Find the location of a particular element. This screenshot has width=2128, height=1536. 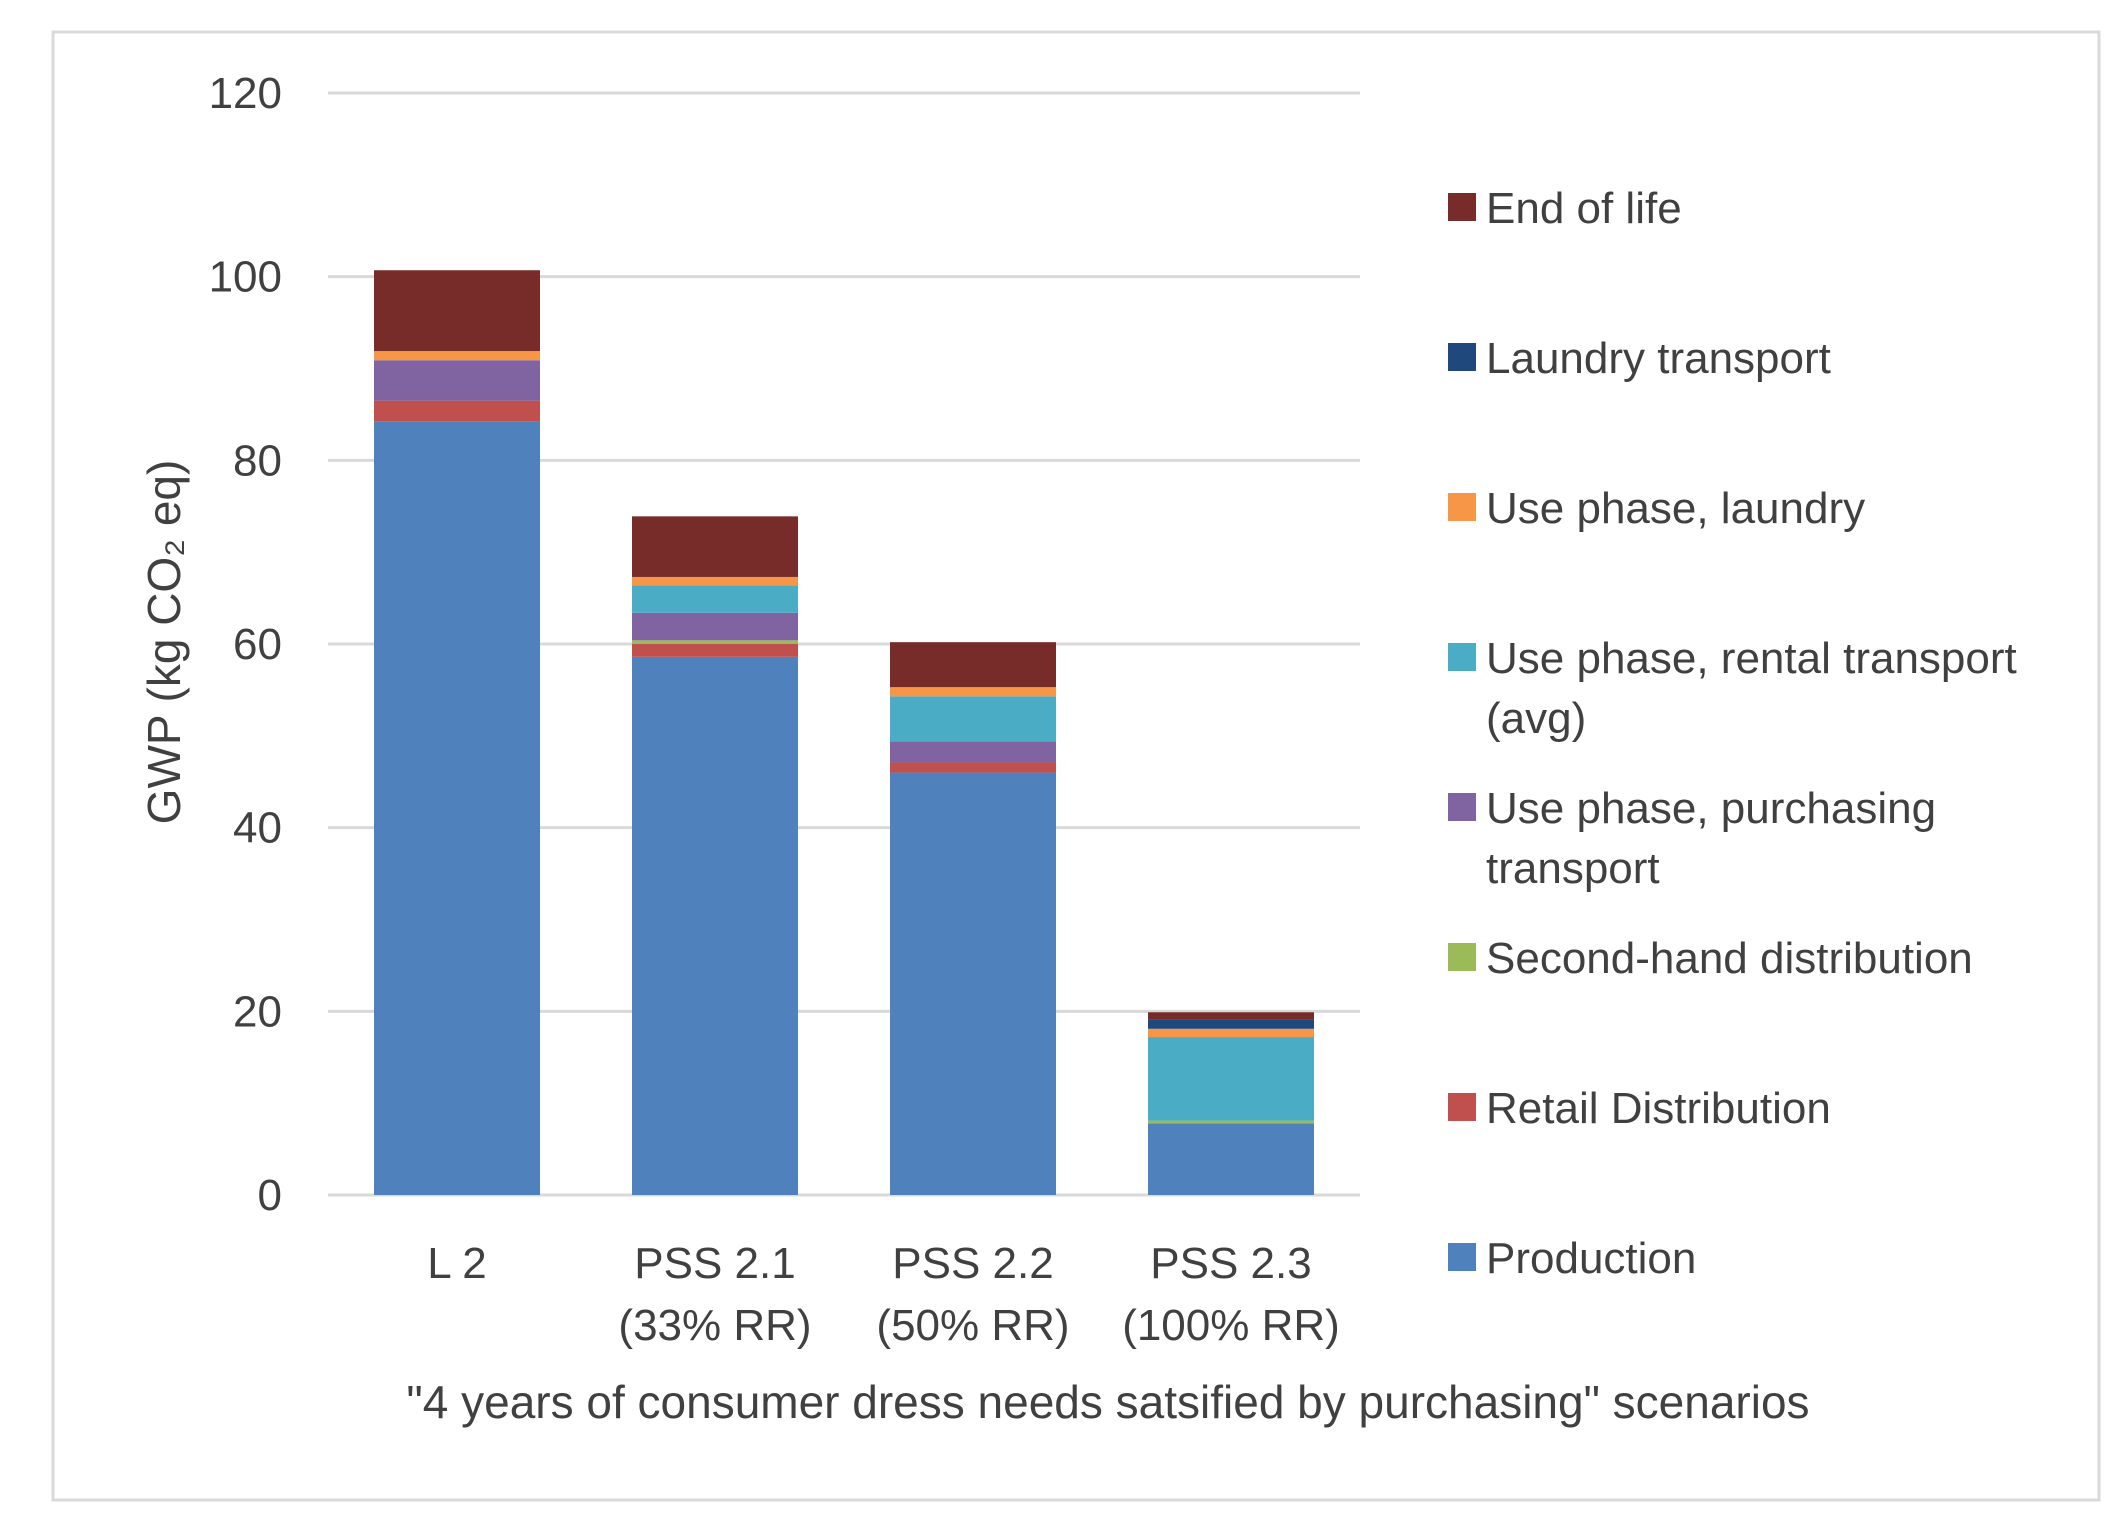

x-category-label: (33% RR) is located at coordinates (714, 1325).